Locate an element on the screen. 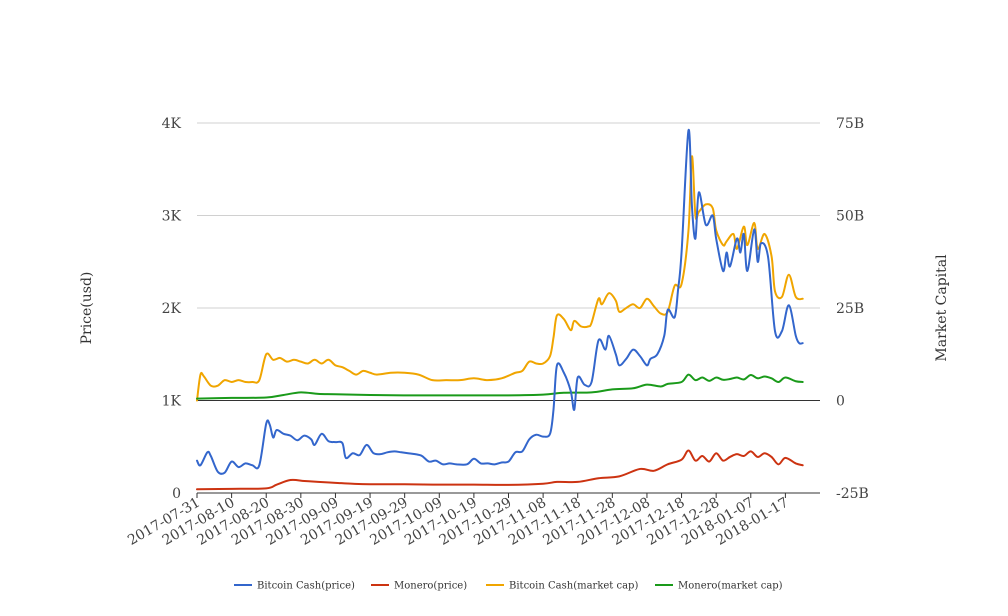 This screenshot has width=1008, height=616. left-axis-ticks: 0 1K 2K 3K 4K is located at coordinates (172, 309).